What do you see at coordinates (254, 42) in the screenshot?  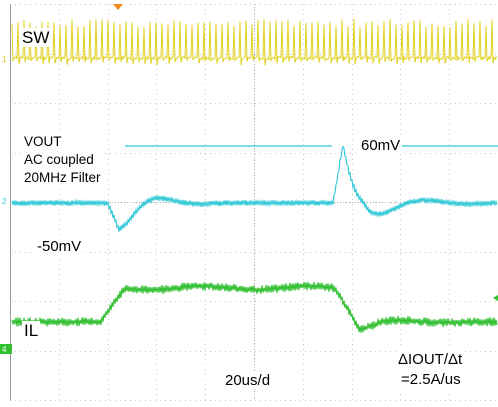 I see `sw-trace` at bounding box center [254, 42].